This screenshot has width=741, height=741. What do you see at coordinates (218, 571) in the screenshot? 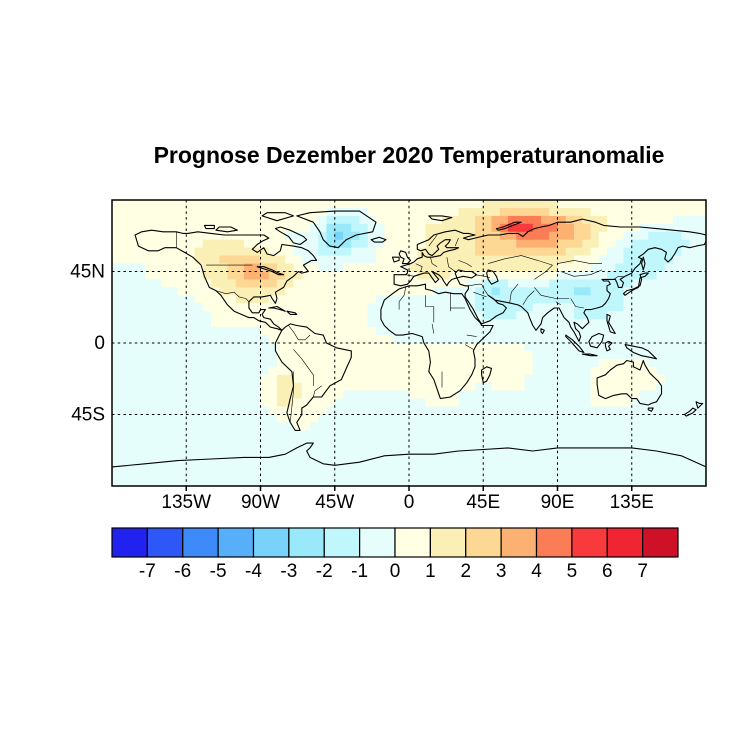
I see `colorbar-tick-label: -5` at bounding box center [218, 571].